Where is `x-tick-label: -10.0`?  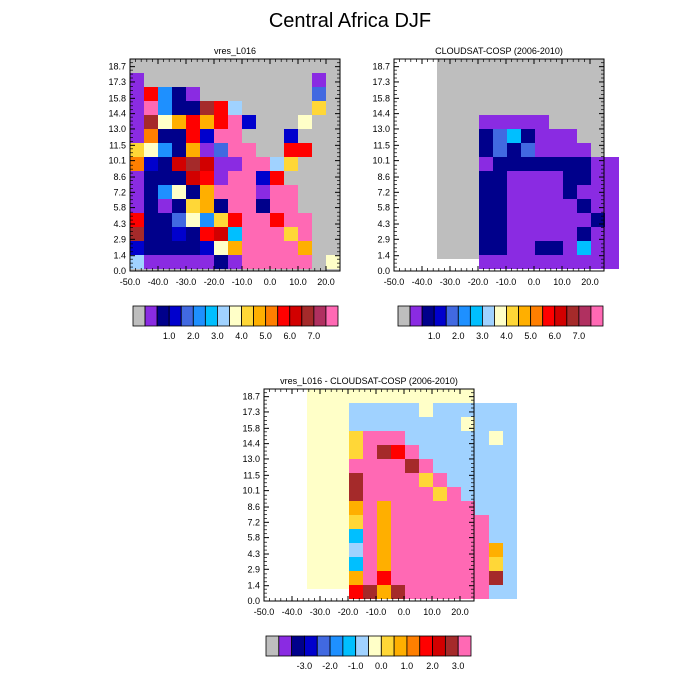
x-tick-label: -10.0 is located at coordinates (242, 282).